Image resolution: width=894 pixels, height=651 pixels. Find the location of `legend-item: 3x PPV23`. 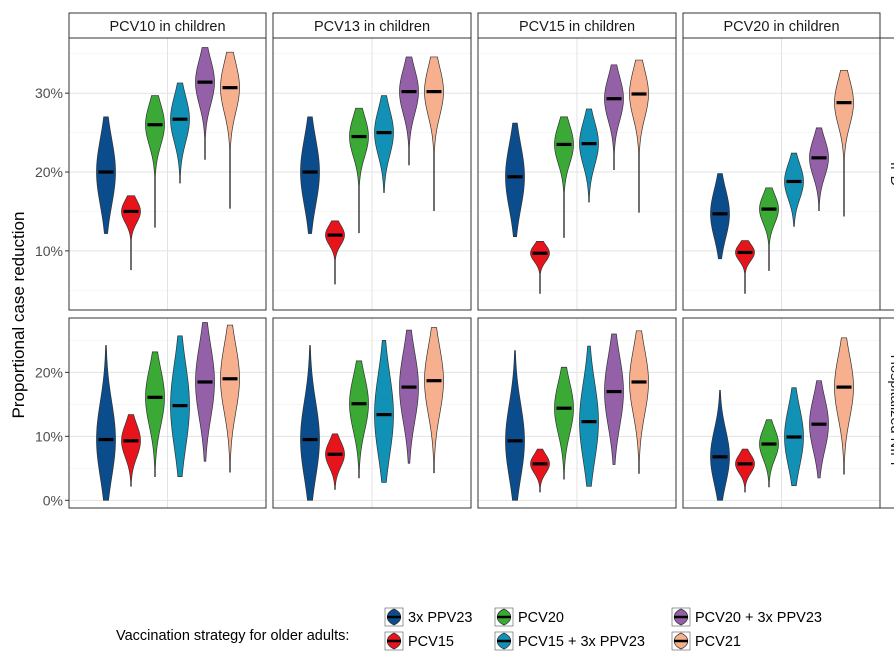

legend-item: 3x PPV23 is located at coordinates (428, 617).